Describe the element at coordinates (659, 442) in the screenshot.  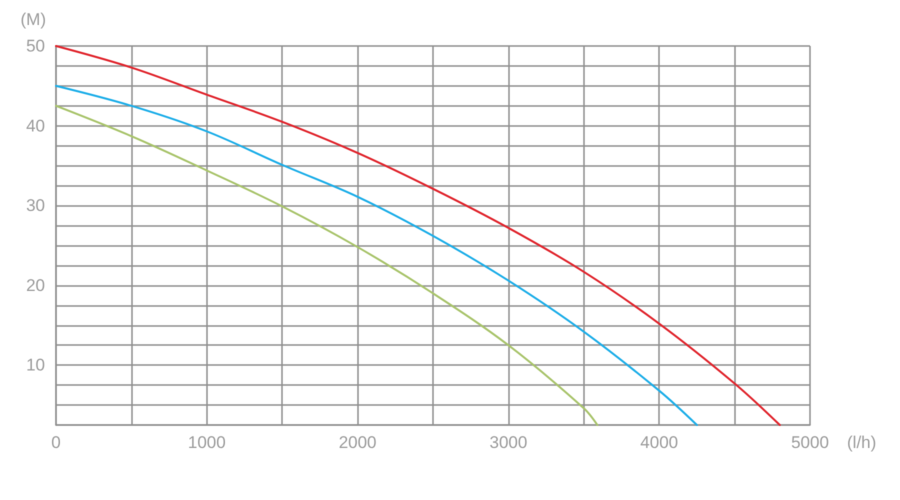
I see `x-tick-label: 4000` at that location.